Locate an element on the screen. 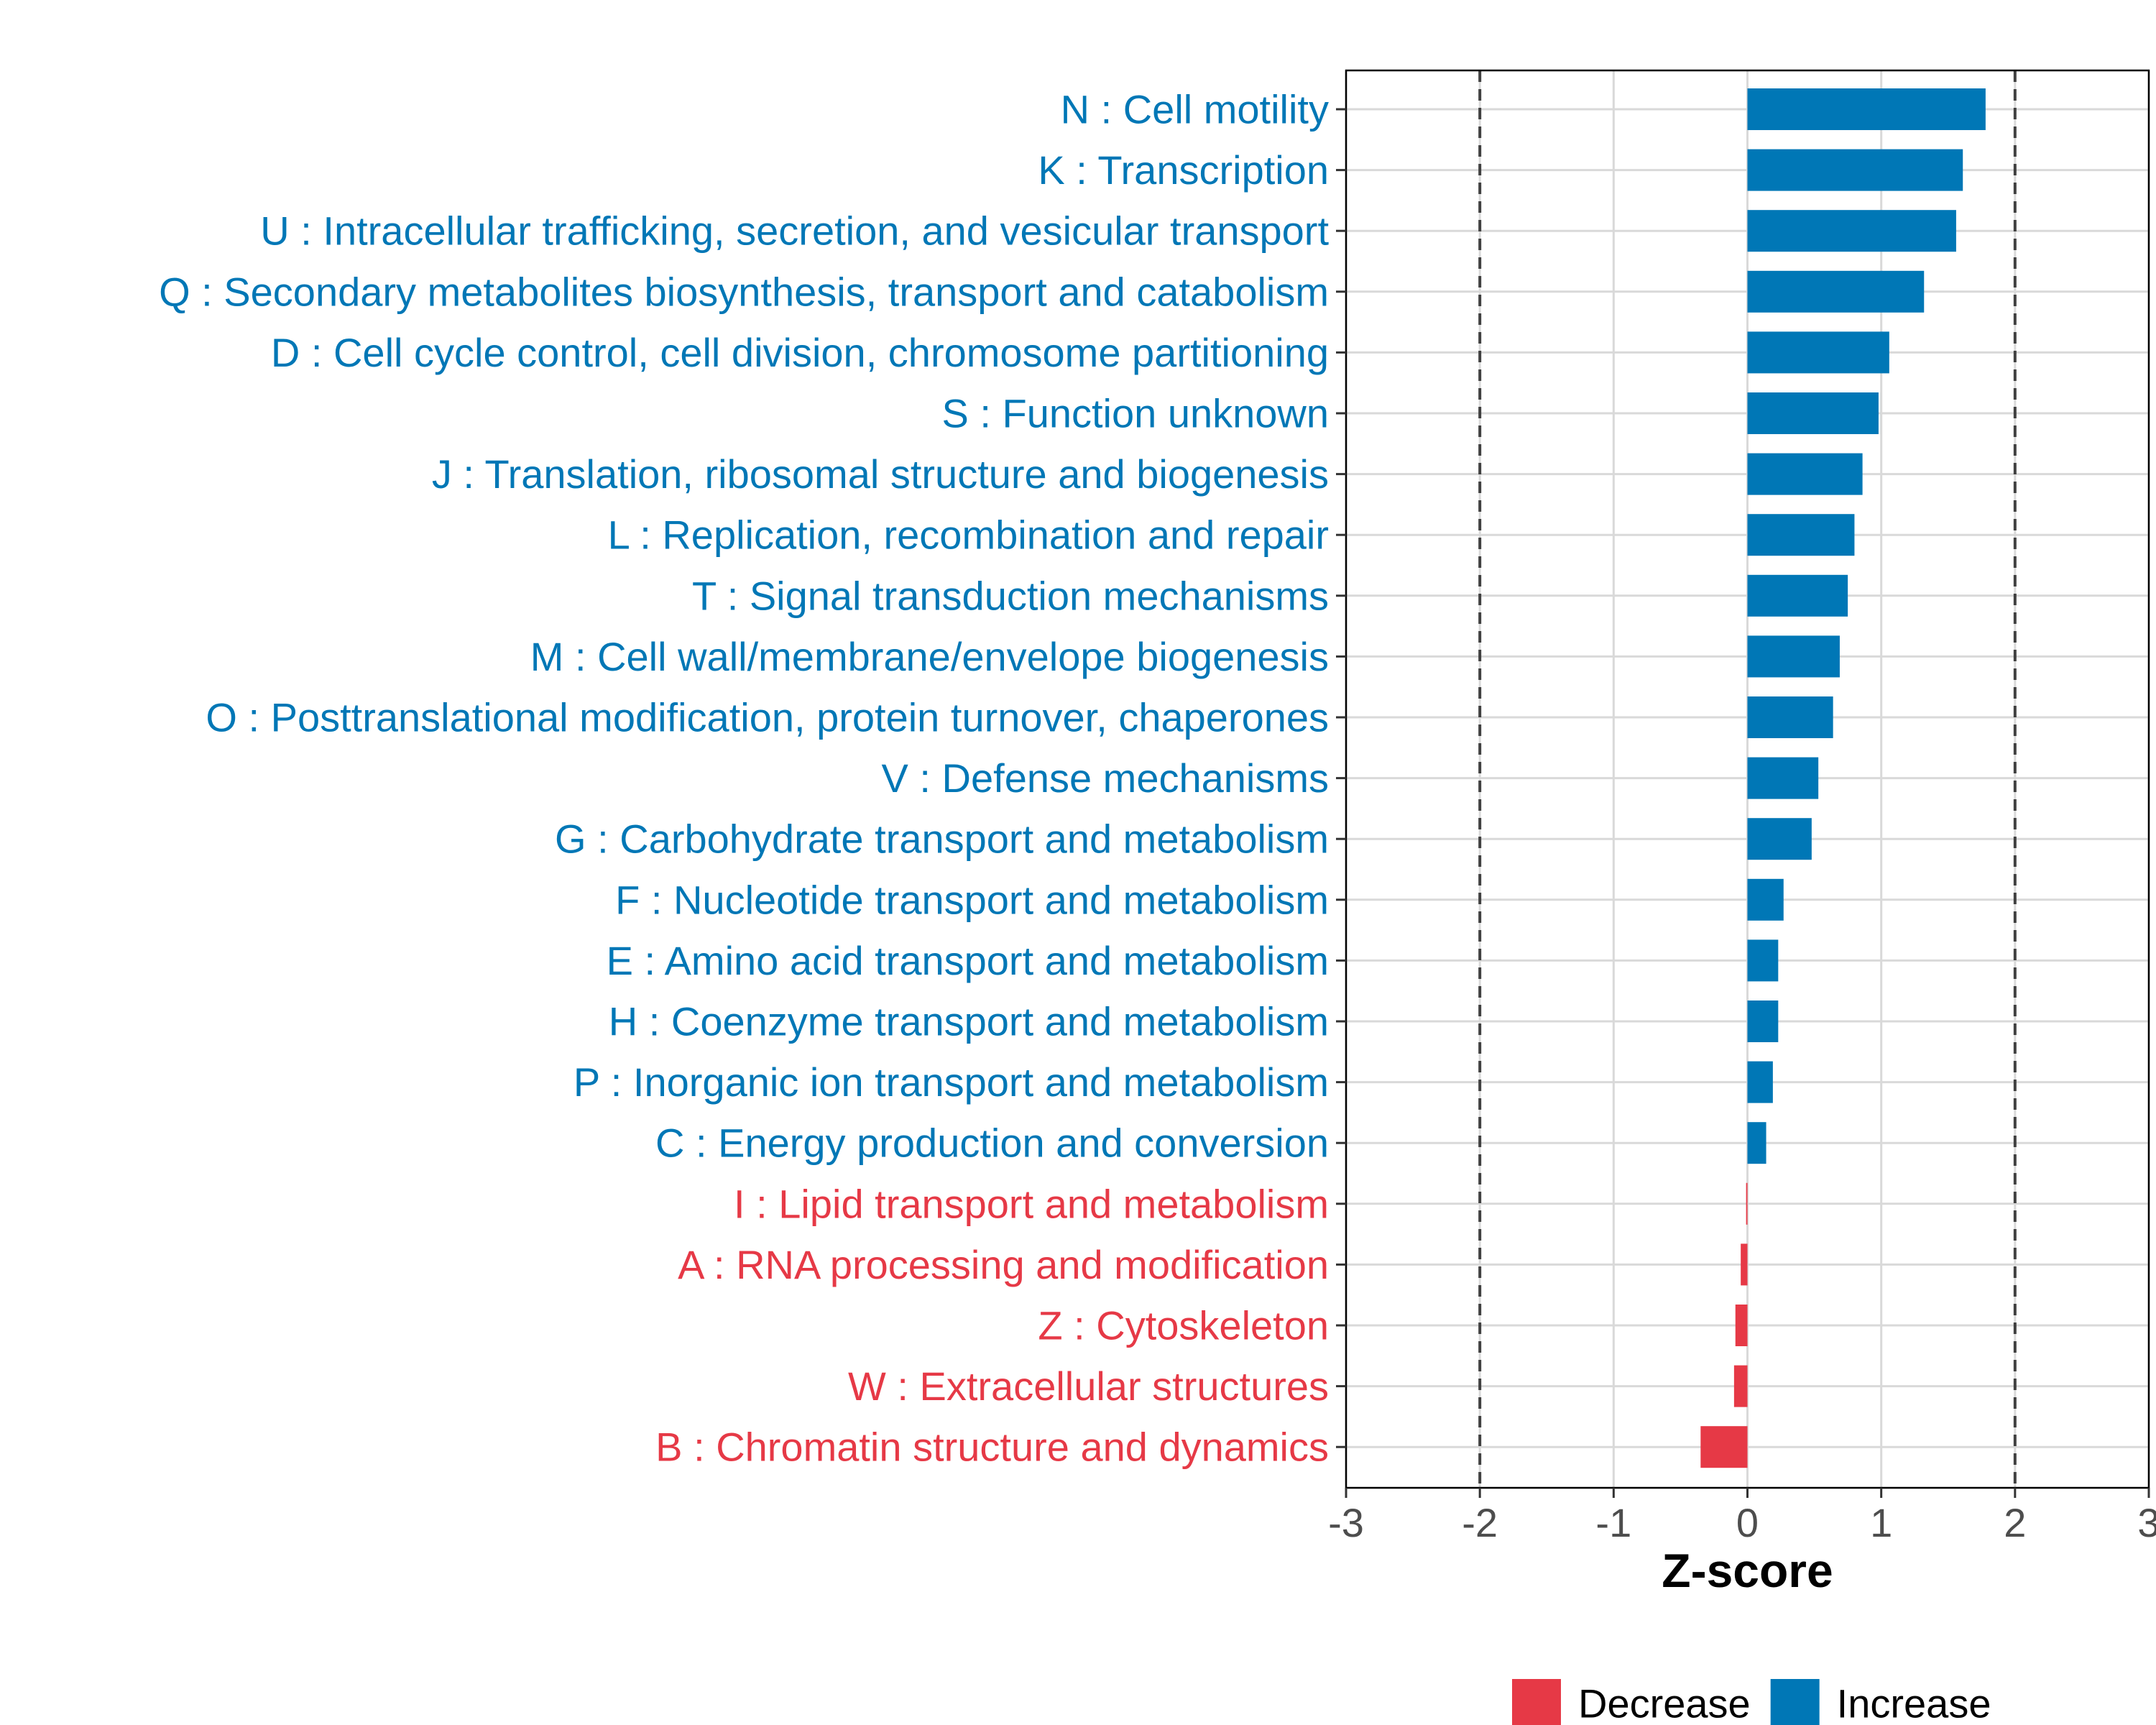 This screenshot has height=1725, width=2156. x-tick-label: 3 is located at coordinates (2146, 1522).